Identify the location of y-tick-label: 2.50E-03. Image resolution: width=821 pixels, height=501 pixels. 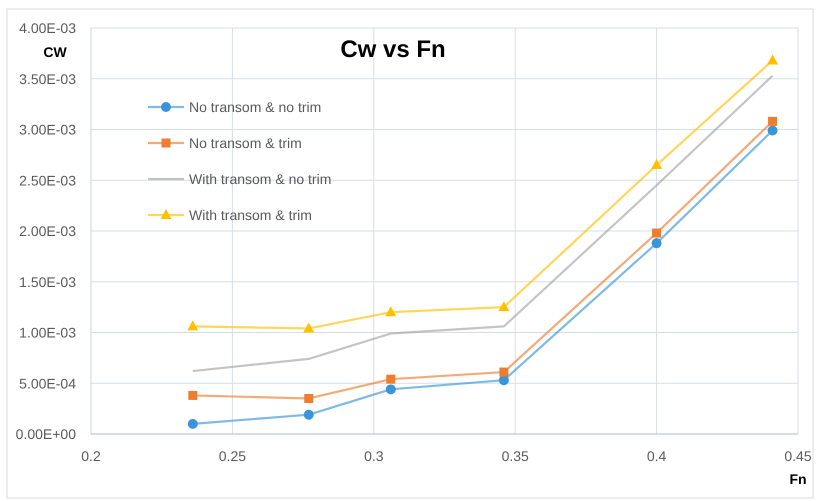
(47, 180).